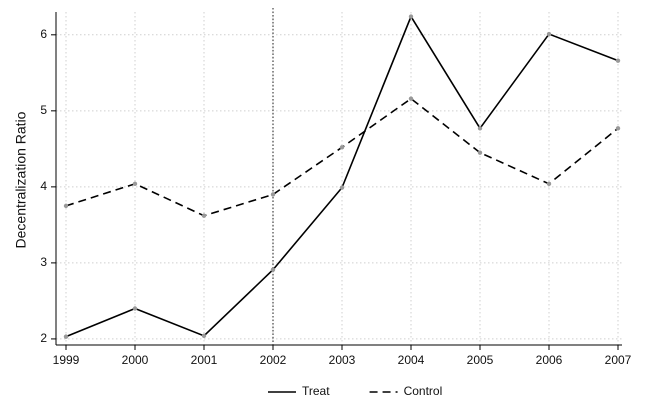 The image size is (661, 406). What do you see at coordinates (618, 360) in the screenshot?
I see `x-tick-label: 2007` at bounding box center [618, 360].